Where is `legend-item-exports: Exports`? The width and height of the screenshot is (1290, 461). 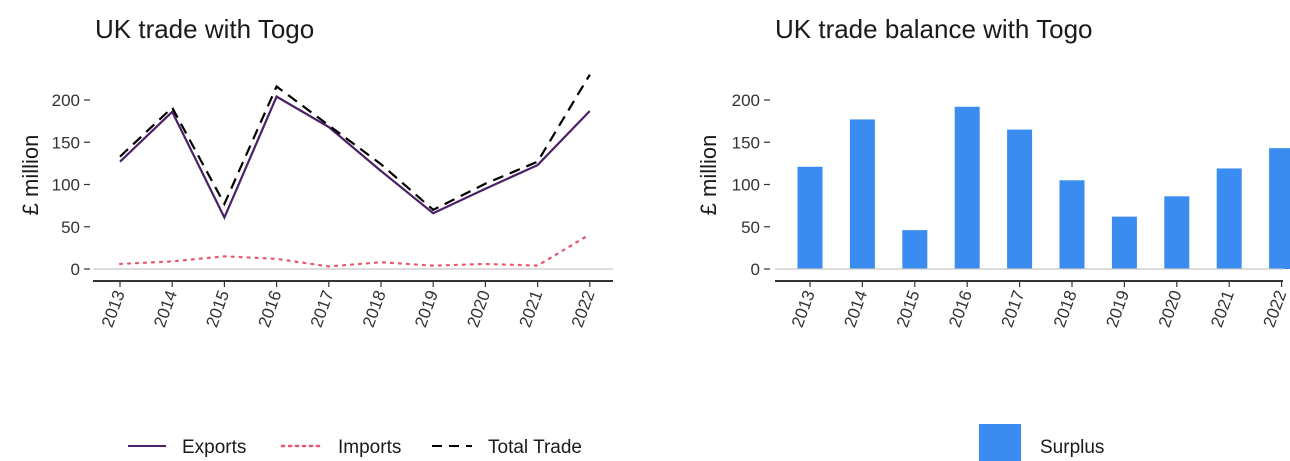
legend-item-exports: Exports is located at coordinates (187, 447).